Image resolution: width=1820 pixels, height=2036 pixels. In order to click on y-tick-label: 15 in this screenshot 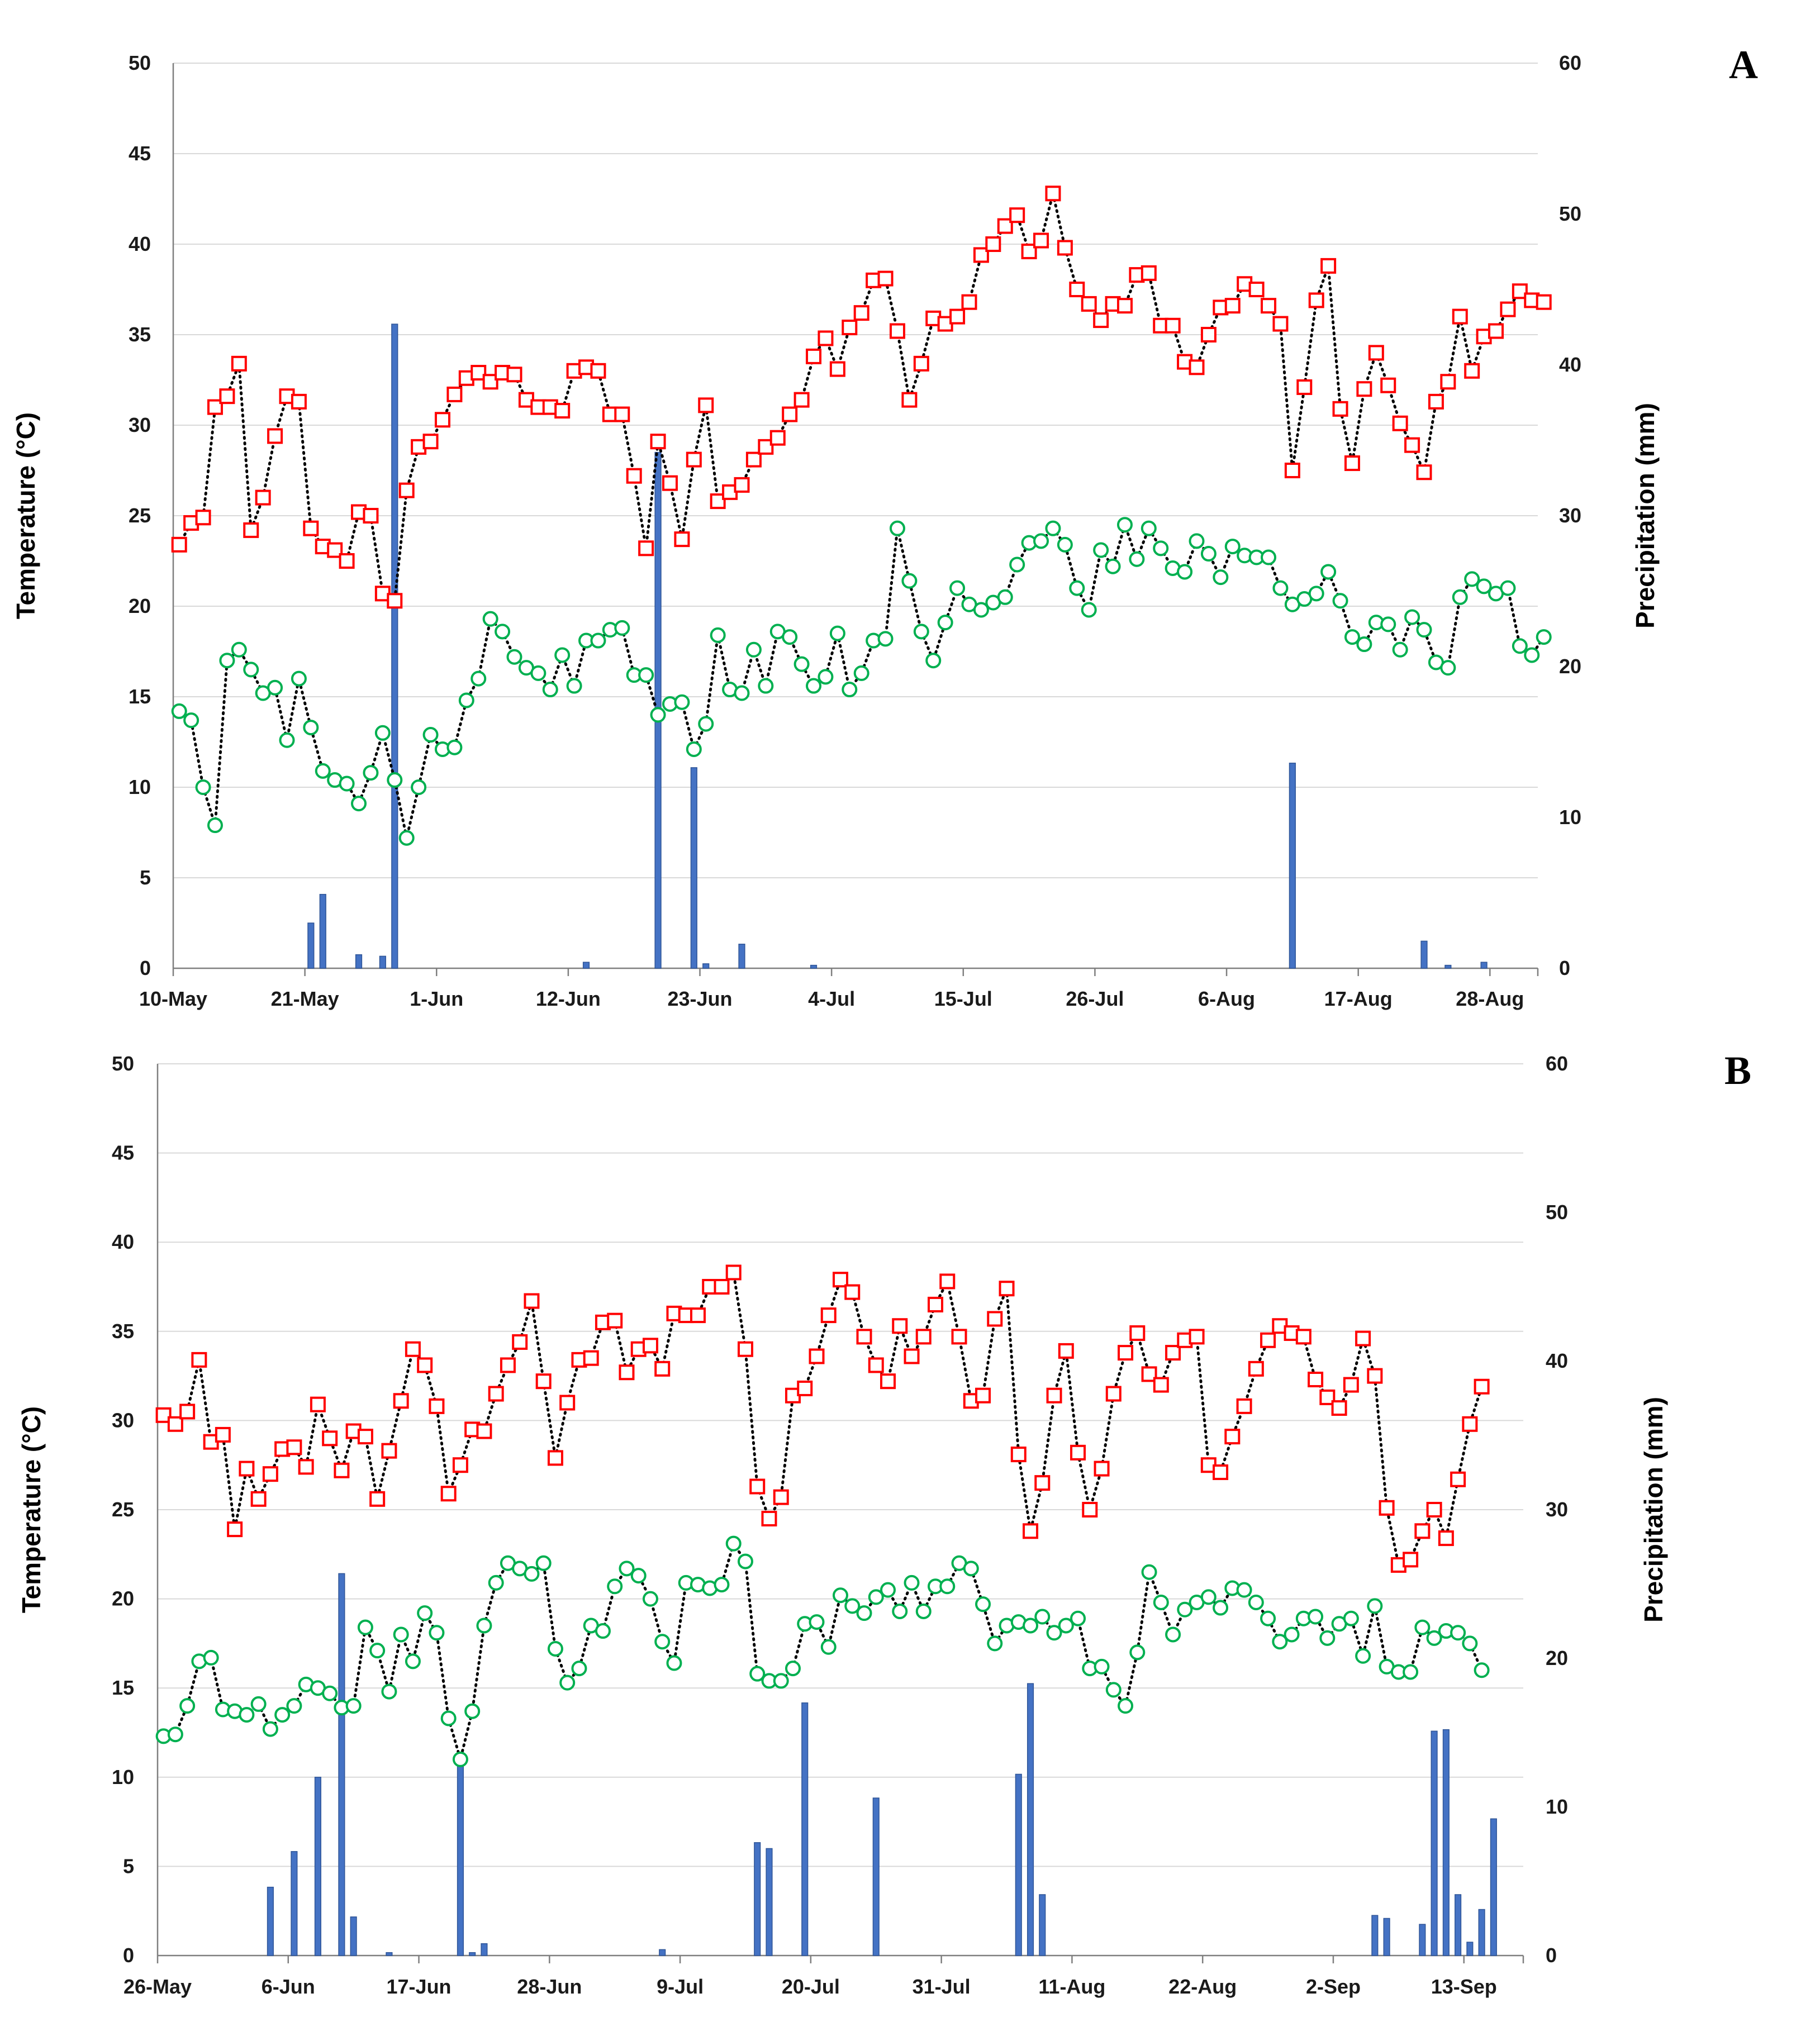, I will do `click(140, 696)`.